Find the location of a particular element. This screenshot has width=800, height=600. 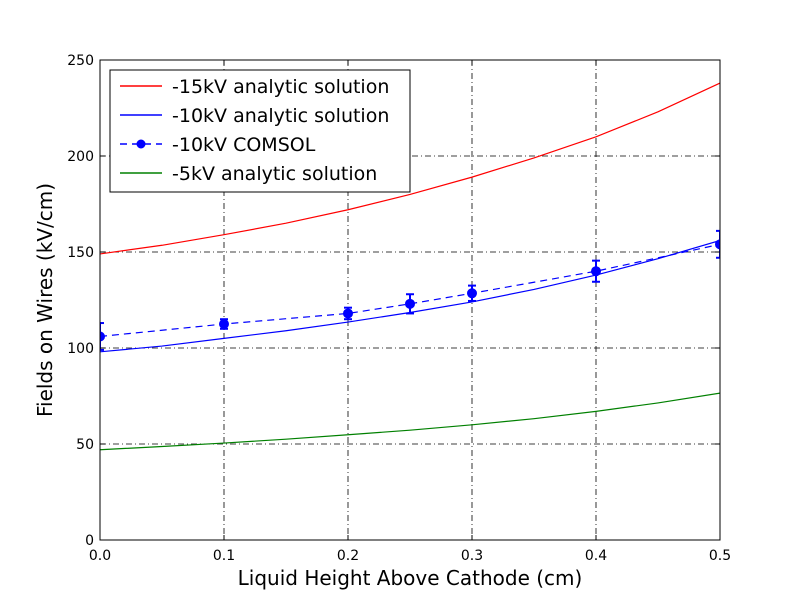

x-tick-label: 0.5 is located at coordinates (720, 556).